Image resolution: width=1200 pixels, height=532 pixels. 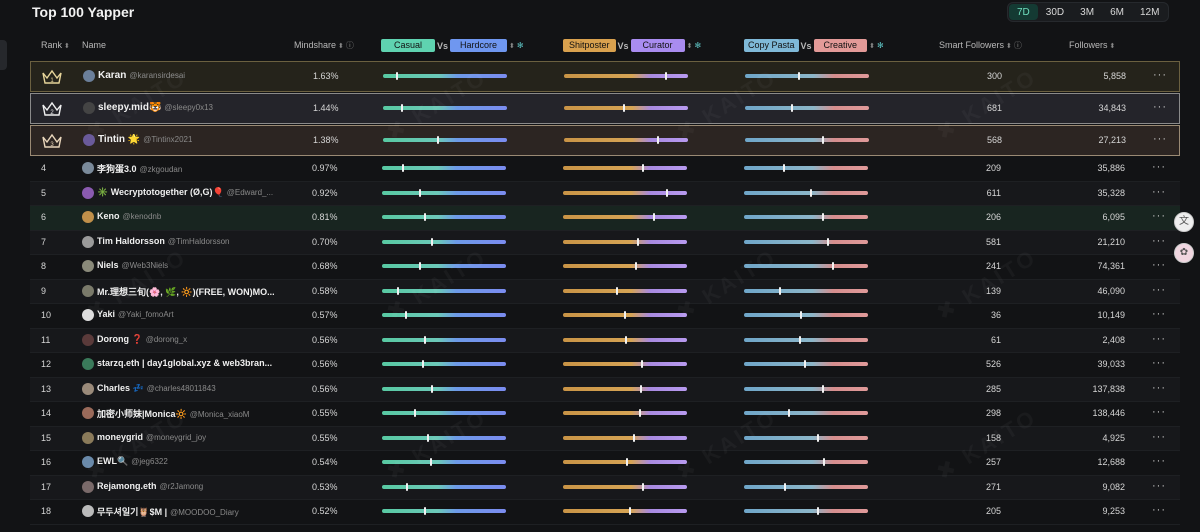 What do you see at coordinates (1092, 45) in the screenshot?
I see `followers-header: Followers ⬍` at bounding box center [1092, 45].